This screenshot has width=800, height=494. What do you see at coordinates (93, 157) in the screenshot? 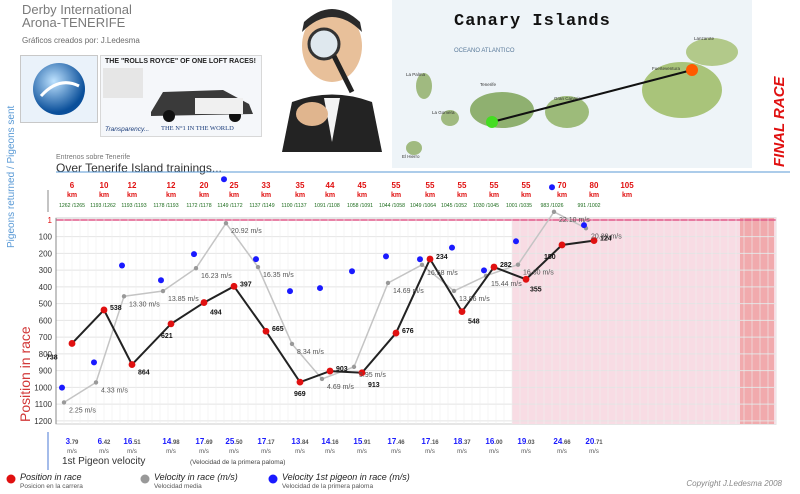
I see `trainings-small-label: Entrenos sobre Tenerife` at bounding box center [93, 157].